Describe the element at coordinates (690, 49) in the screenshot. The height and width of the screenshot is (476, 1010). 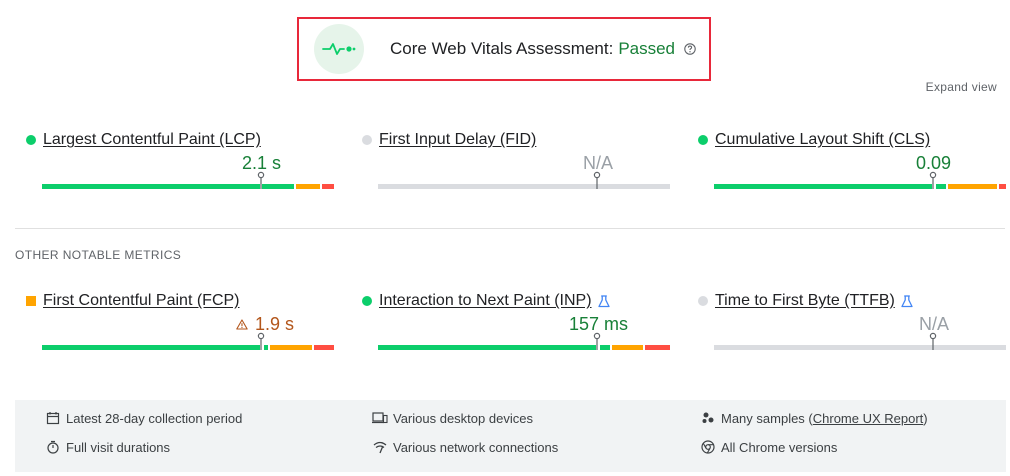
I see `help-icon` at that location.